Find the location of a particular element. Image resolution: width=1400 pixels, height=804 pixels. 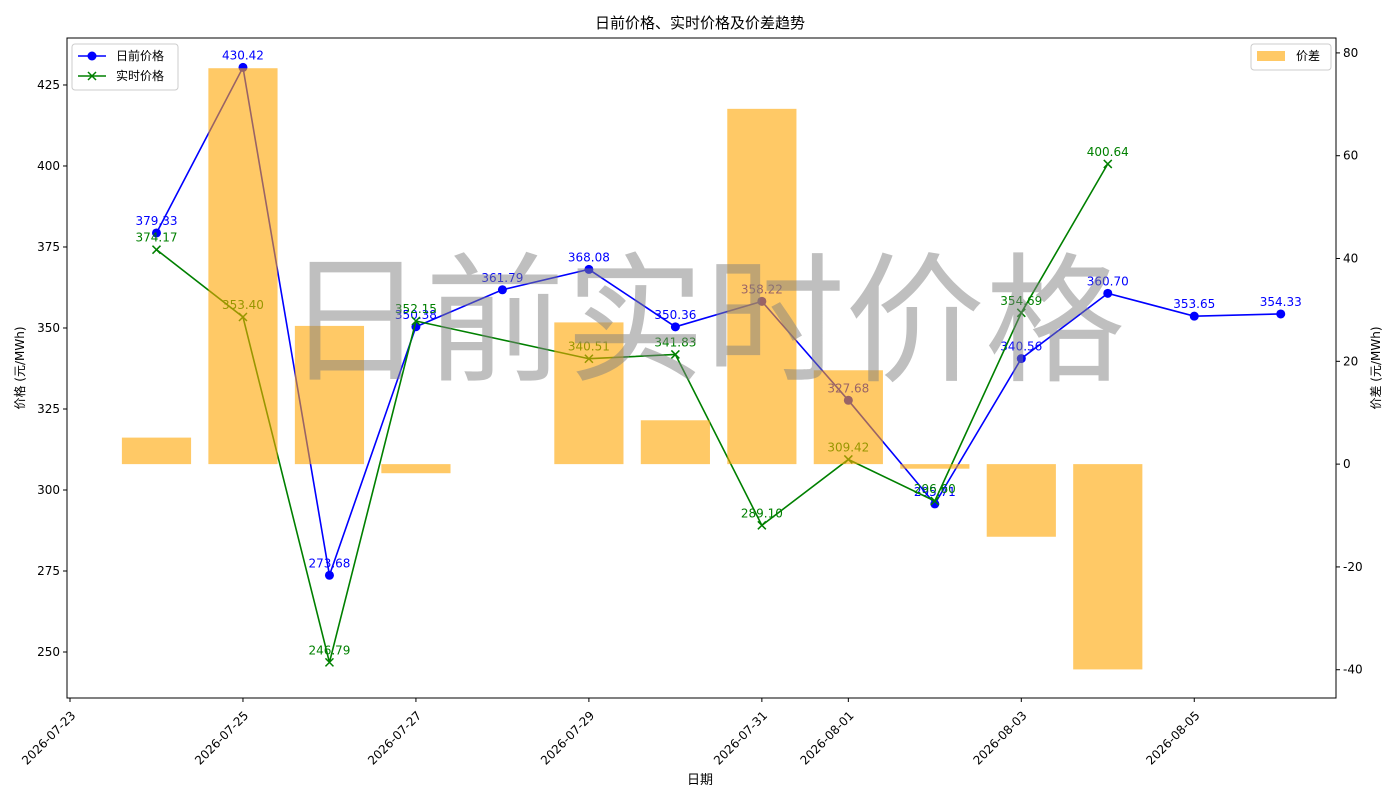

value-label: 360.70 is located at coordinates (1108, 281).